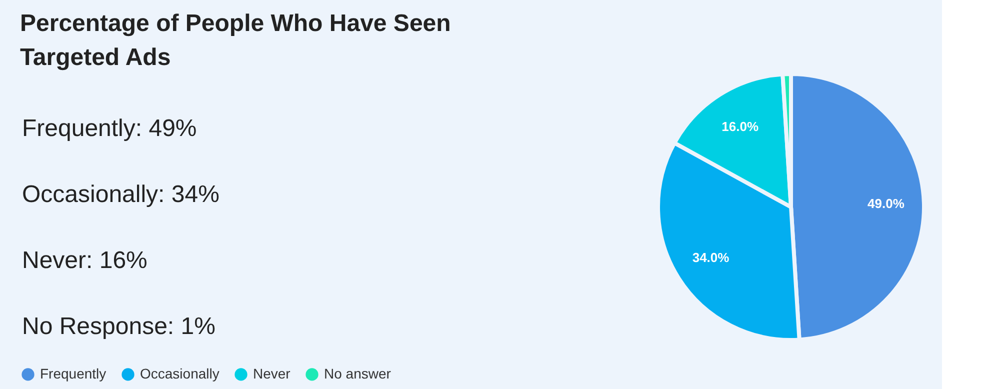 This screenshot has width=982, height=389. I want to click on text: Occasionally: 34%, so click(121, 194).